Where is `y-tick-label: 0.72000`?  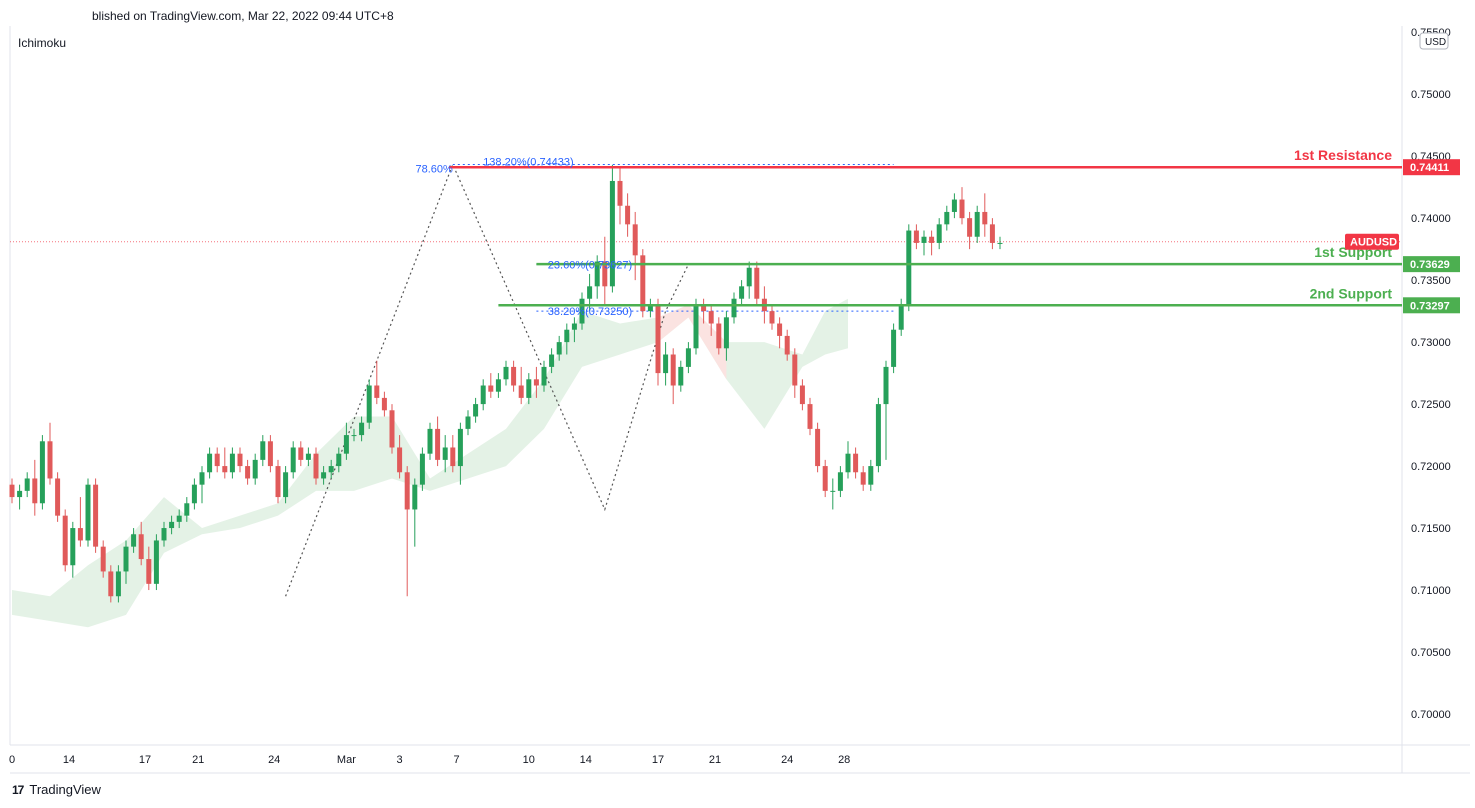
y-tick-label: 0.72000 is located at coordinates (1431, 467).